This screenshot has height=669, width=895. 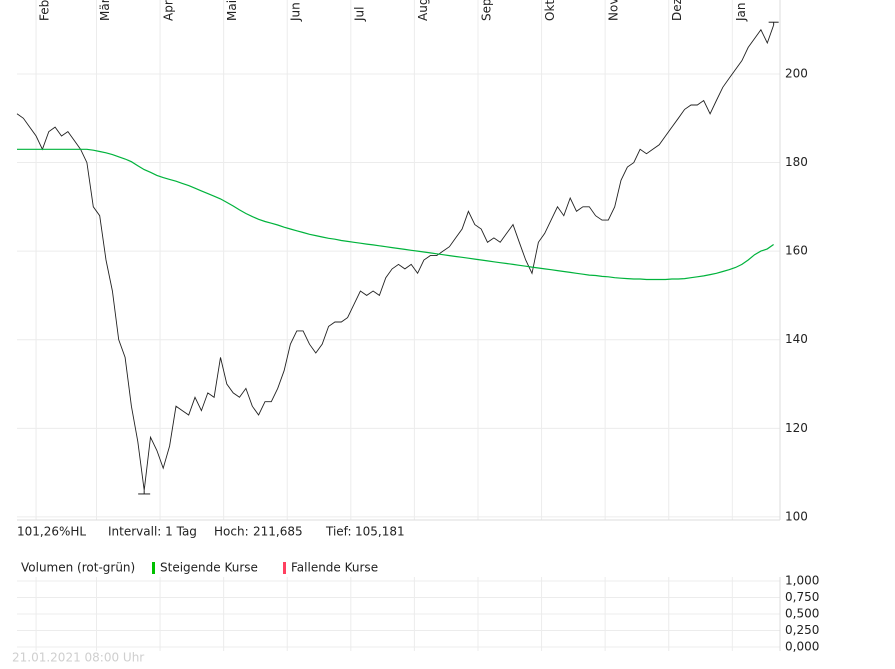 What do you see at coordinates (105, 10) in the screenshot?
I see `x-tick-label: Mär` at bounding box center [105, 10].